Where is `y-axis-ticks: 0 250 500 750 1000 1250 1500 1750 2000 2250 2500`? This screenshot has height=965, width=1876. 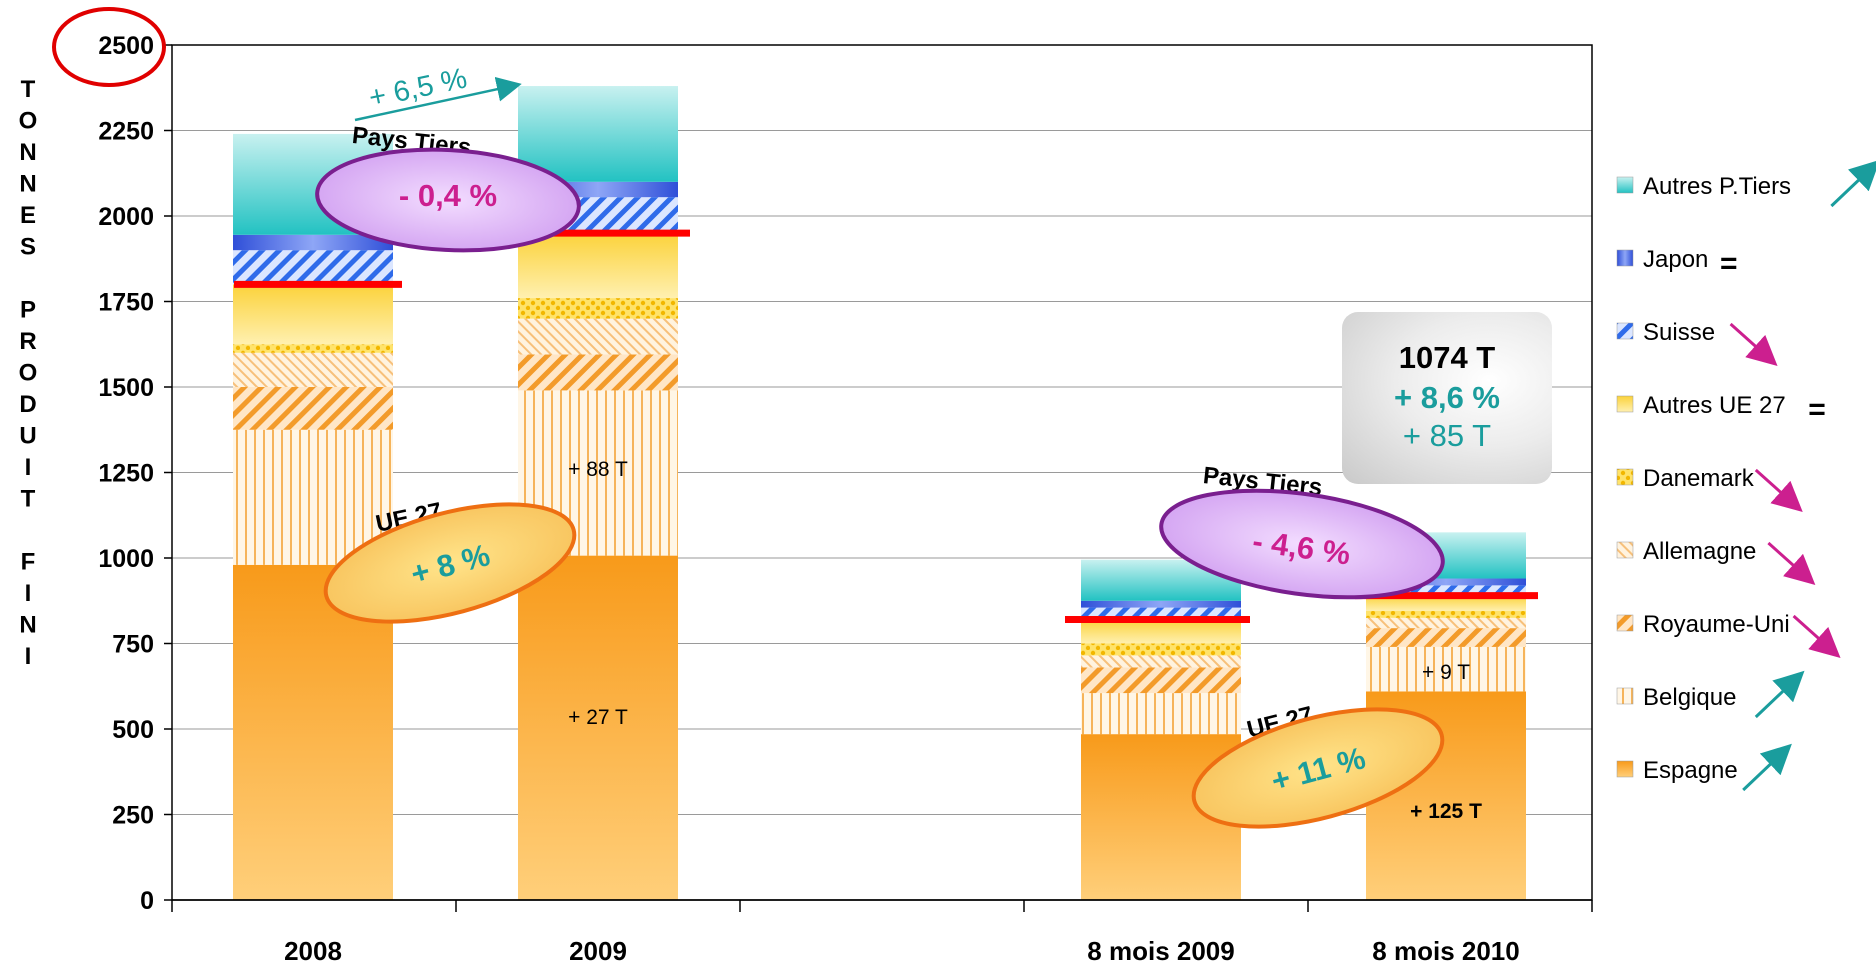
y-axis-ticks: 0 250 500 750 1000 1250 1500 1750 2000 2250 2500 is located at coordinates (135, 473).